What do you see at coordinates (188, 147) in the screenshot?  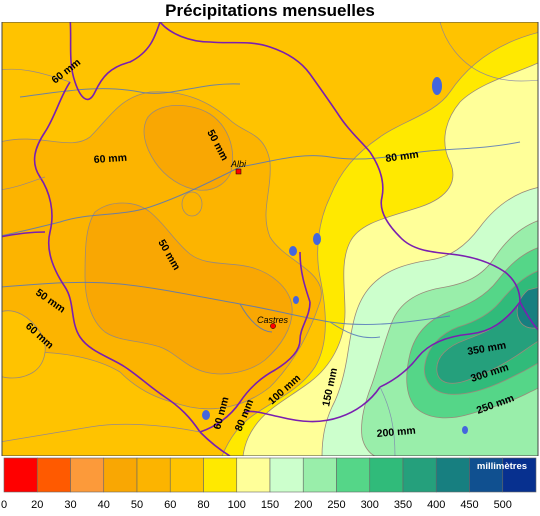 I see `band-40-50-albi` at bounding box center [188, 147].